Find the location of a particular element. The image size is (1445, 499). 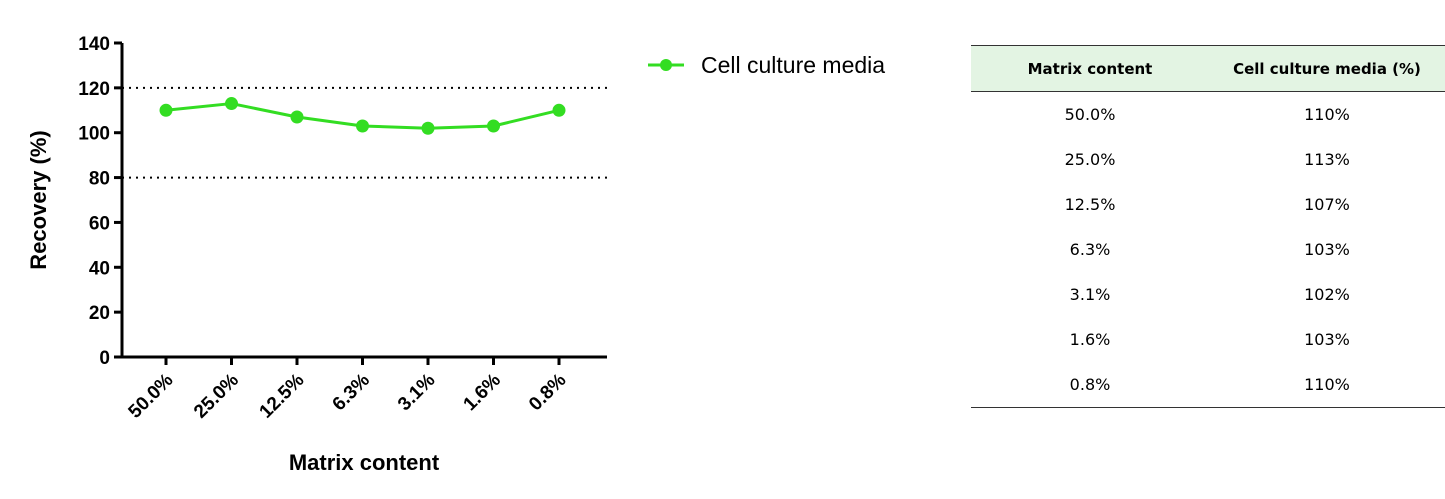

table-cell: 102% is located at coordinates (1327, 294).